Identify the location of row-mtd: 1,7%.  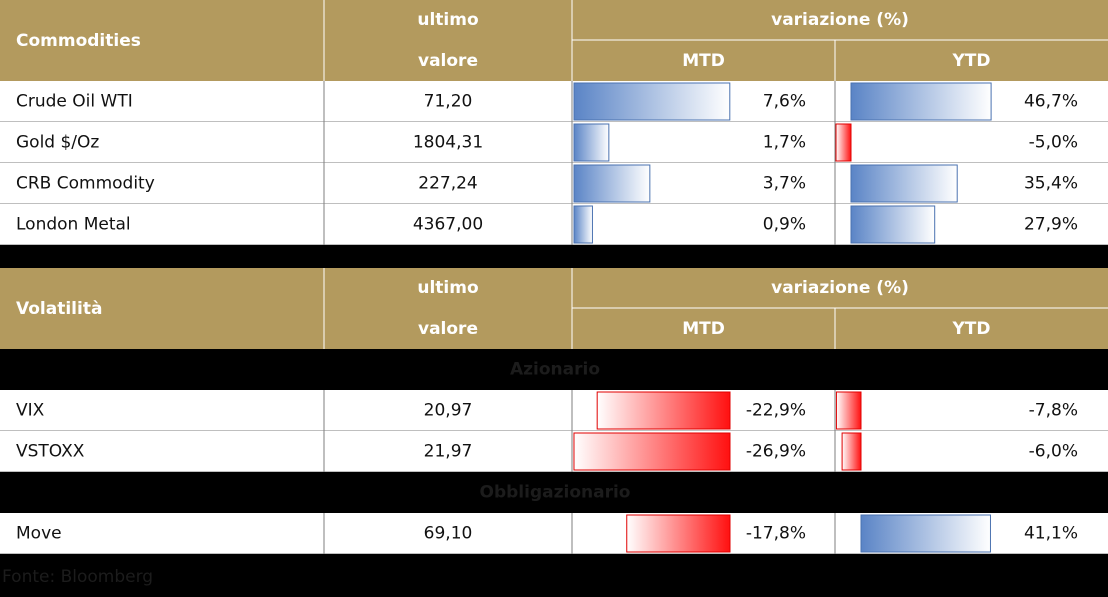
(784, 143).